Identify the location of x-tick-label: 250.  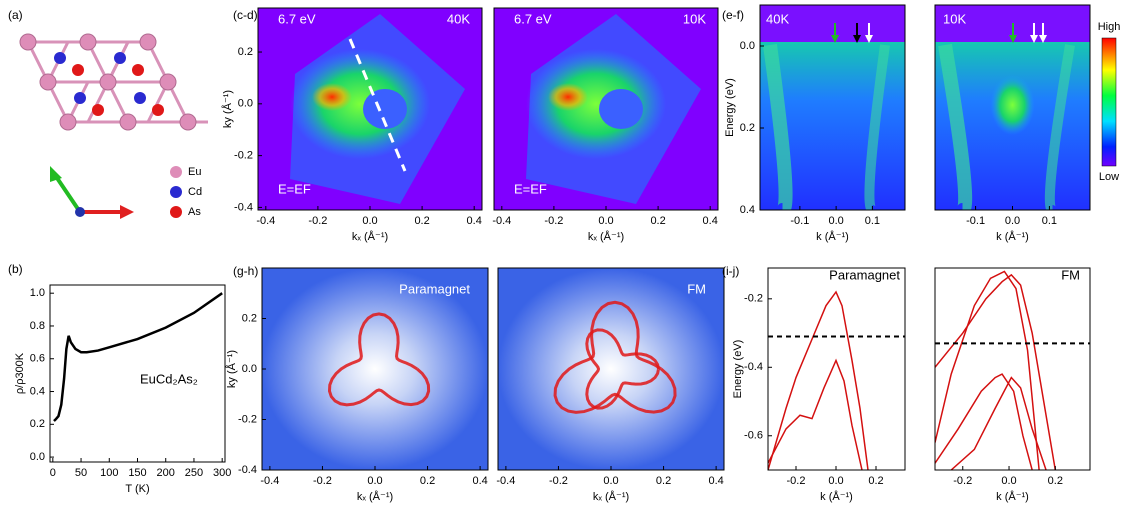
(194, 473).